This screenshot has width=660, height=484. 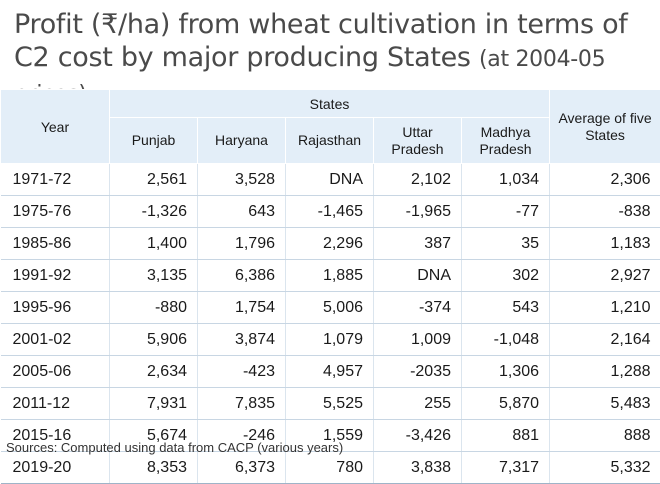 What do you see at coordinates (154, 404) in the screenshot?
I see `punjab-cell: 7,931` at bounding box center [154, 404].